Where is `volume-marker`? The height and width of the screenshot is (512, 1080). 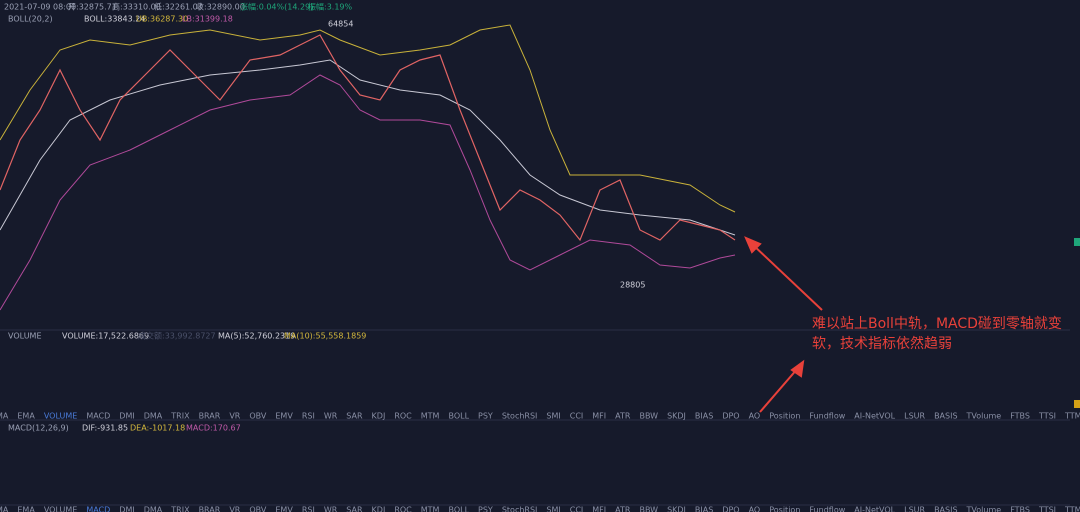
volume-marker is located at coordinates (1077, 404).